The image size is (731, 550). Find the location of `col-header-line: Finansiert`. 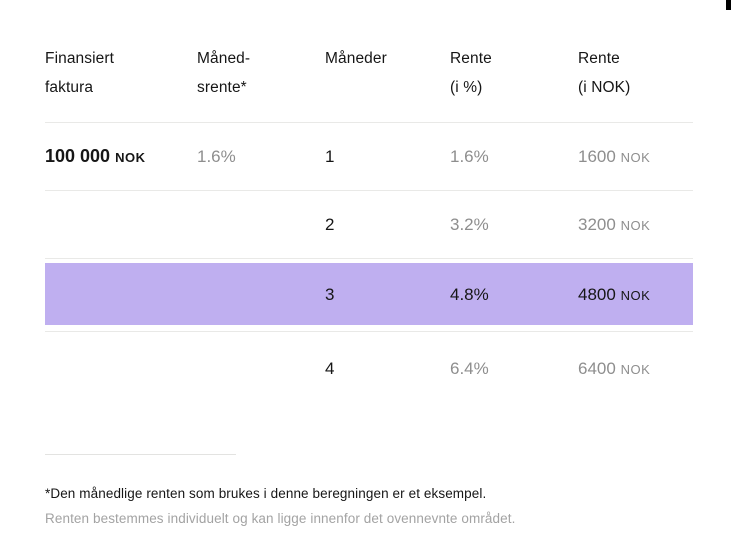

col-header-line: Finansiert is located at coordinates (80, 58).